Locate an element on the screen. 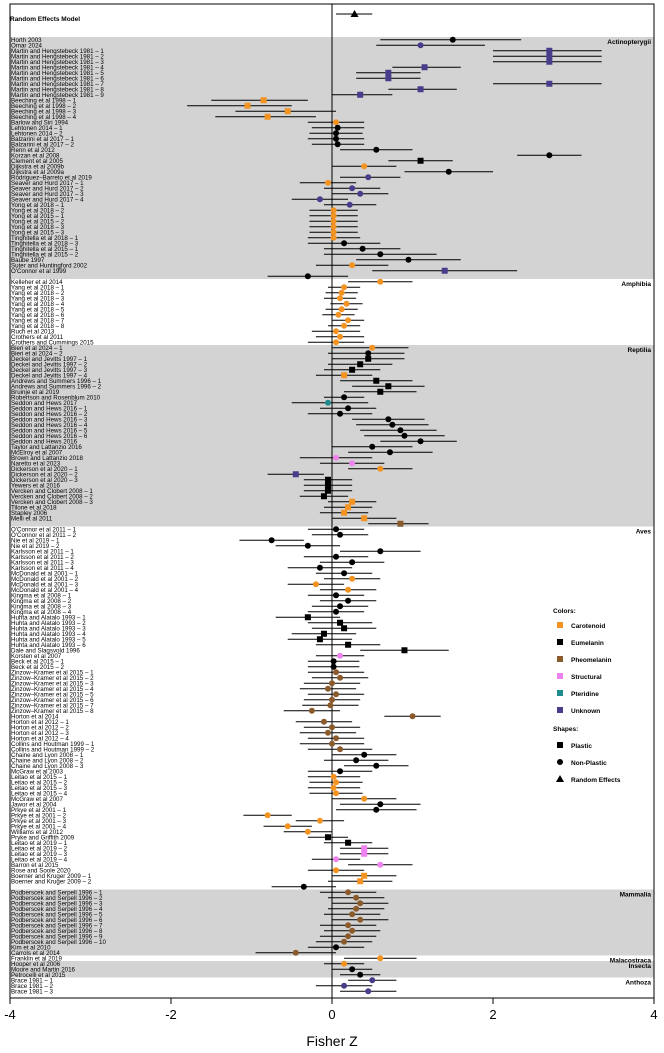  study-label: O'Connor et al 1999 is located at coordinates (39, 271).